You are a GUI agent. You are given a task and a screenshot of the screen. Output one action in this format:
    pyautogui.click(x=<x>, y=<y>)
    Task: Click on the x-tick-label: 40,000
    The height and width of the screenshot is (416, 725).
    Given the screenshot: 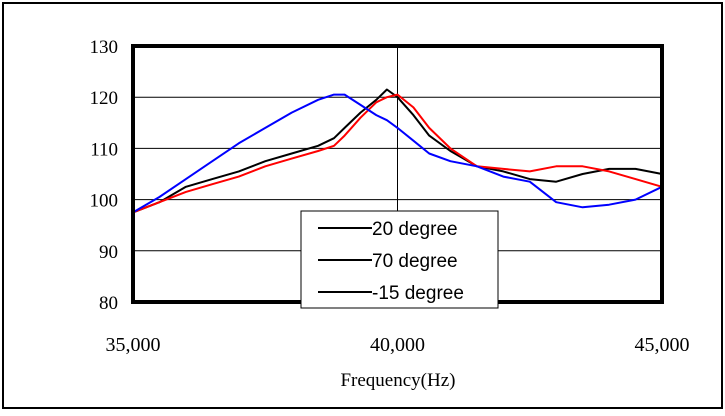 What is the action you would take?
    pyautogui.click(x=397, y=345)
    